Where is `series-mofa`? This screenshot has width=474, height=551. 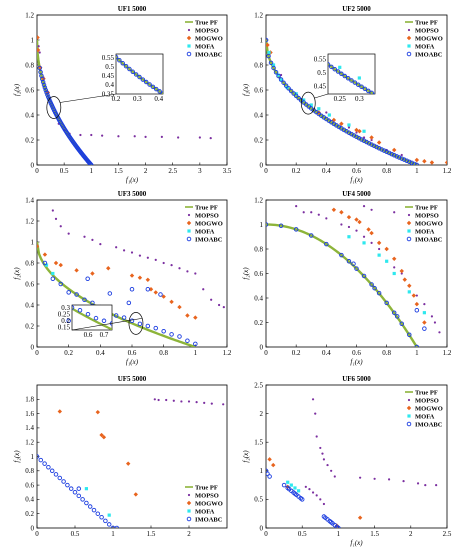 series-mofa is located at coordinates (49, 269).